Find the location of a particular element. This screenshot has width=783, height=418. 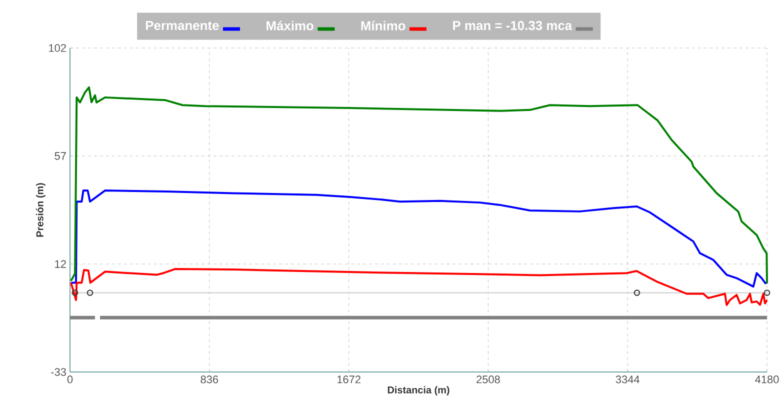

legend-label: Permanente is located at coordinates (182, 25).